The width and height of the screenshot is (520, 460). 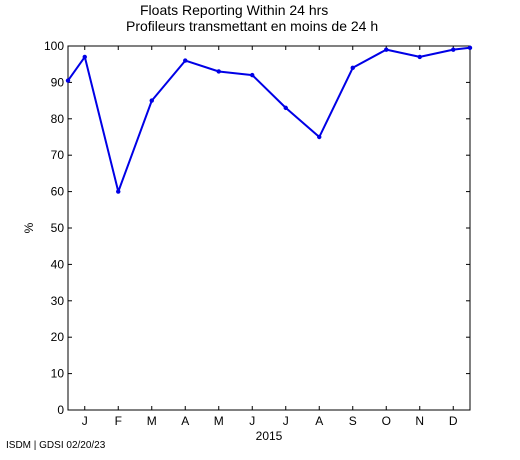 I want to click on chart-title-english: Floats Reporting Within 24 hrs, so click(x=234, y=10).